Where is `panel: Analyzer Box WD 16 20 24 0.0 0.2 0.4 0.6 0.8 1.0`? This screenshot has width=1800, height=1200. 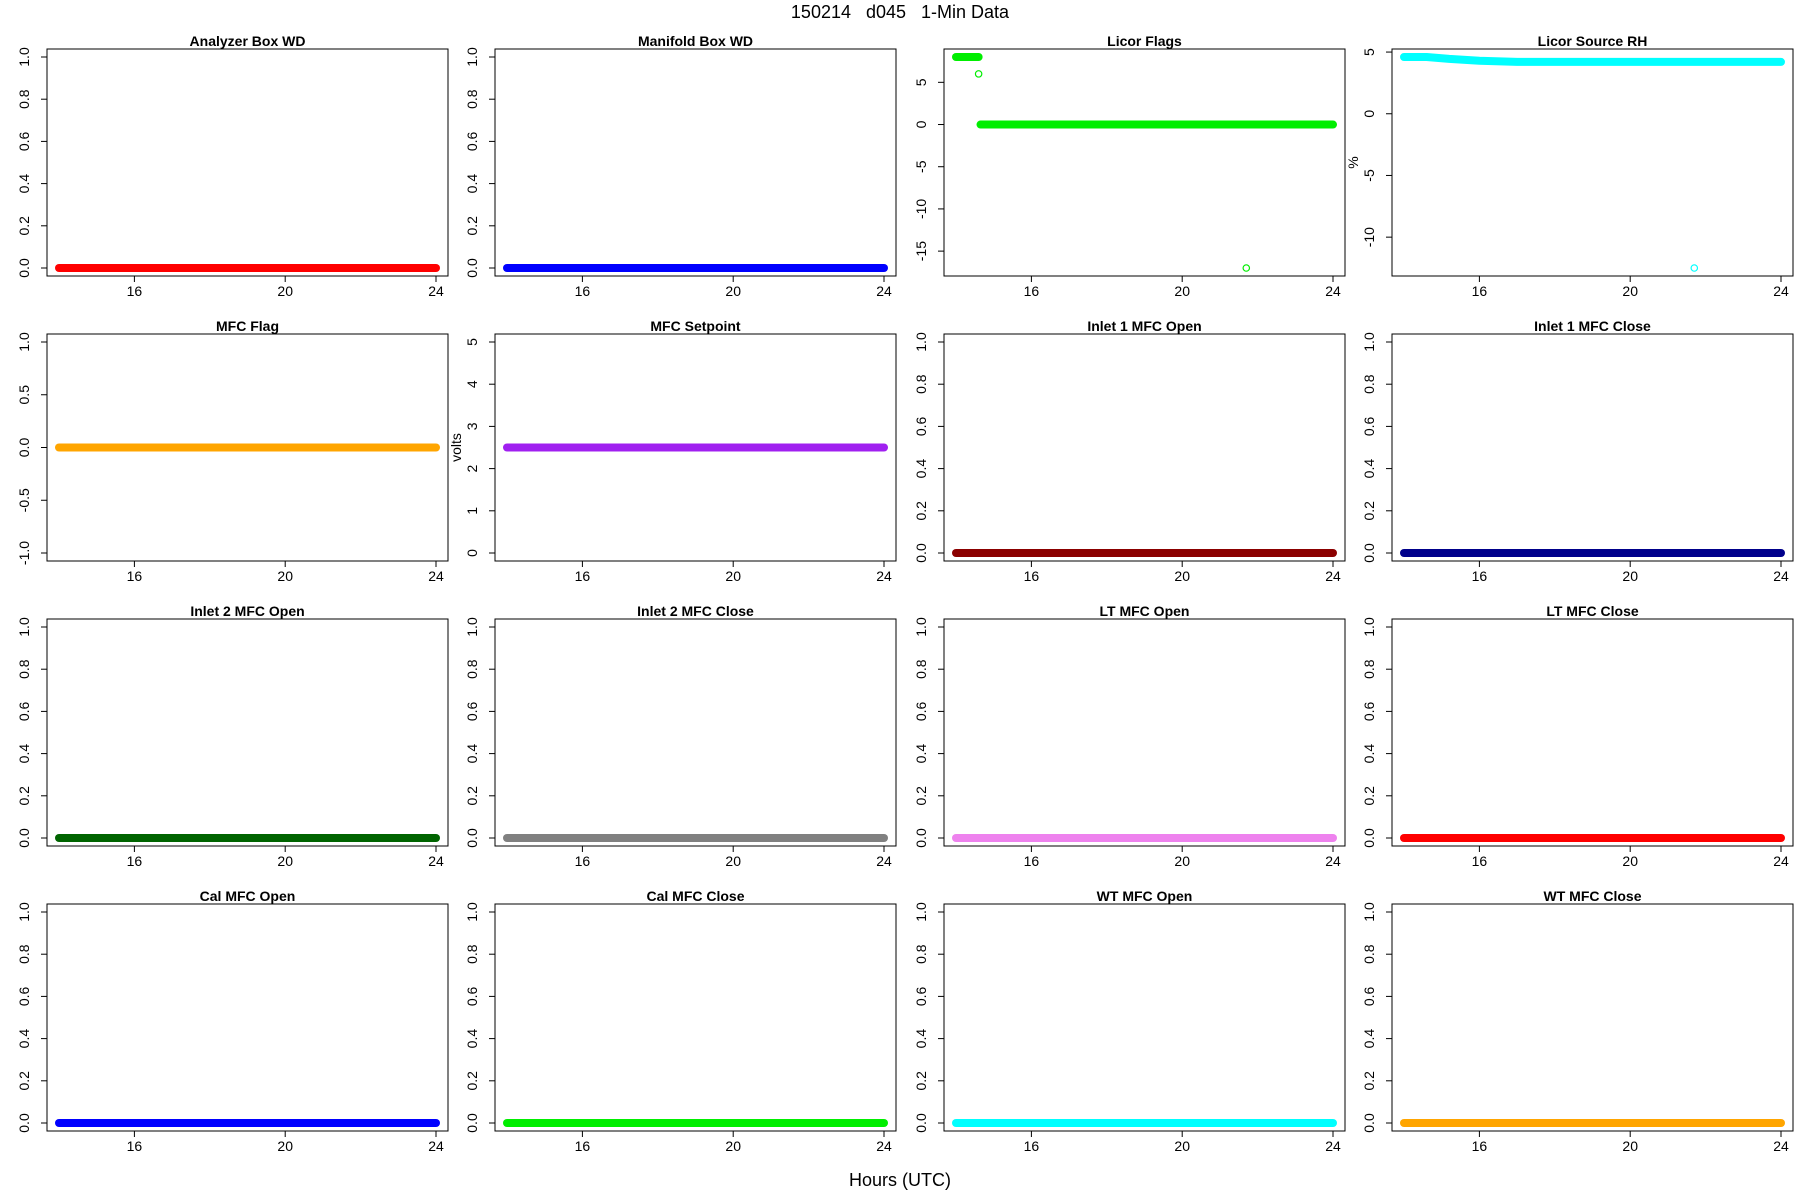 panel: Analyzer Box WD 16 20 24 0.0 0.2 0.4 0.6 0.8 1.0 is located at coordinates (232, 166).